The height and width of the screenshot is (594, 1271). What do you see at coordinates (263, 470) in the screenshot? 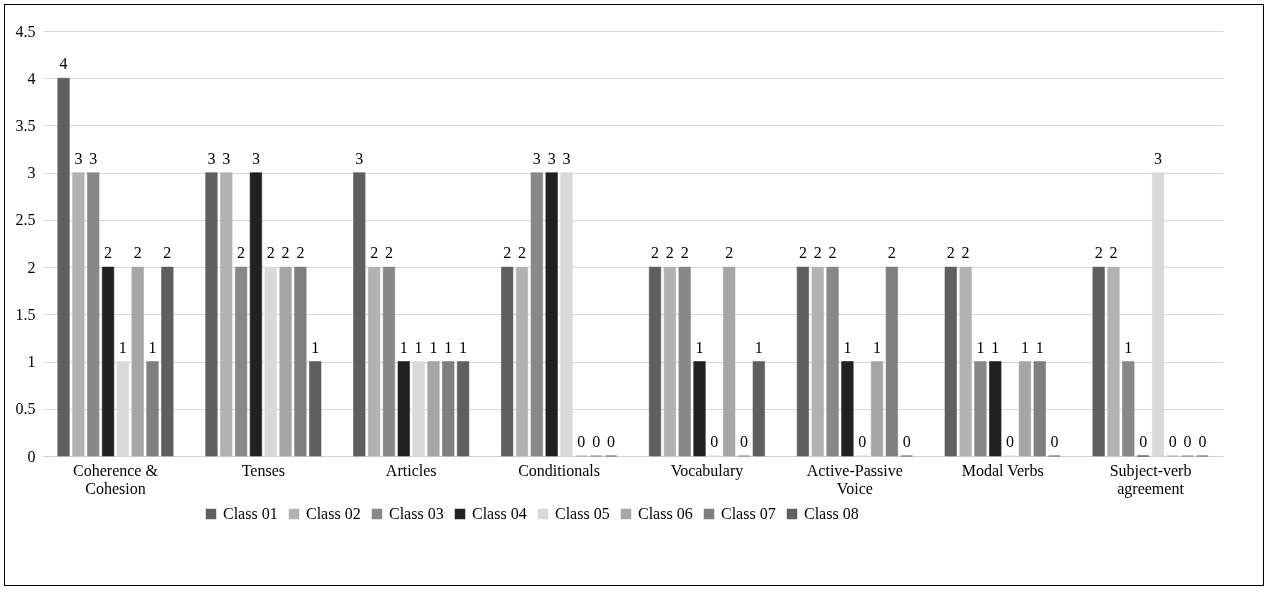
I see `x-tick-label: Tenses` at bounding box center [263, 470].